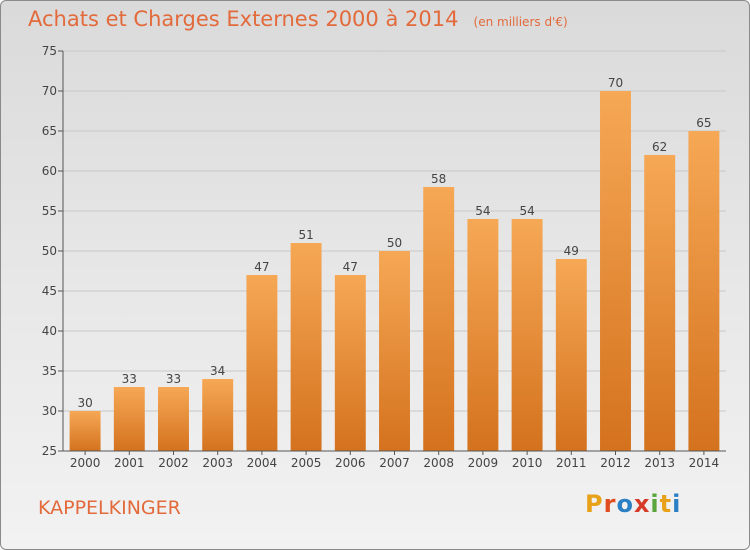 This screenshot has height=550, width=750. Describe the element at coordinates (84, 403) in the screenshot. I see `data-label: 30` at that location.